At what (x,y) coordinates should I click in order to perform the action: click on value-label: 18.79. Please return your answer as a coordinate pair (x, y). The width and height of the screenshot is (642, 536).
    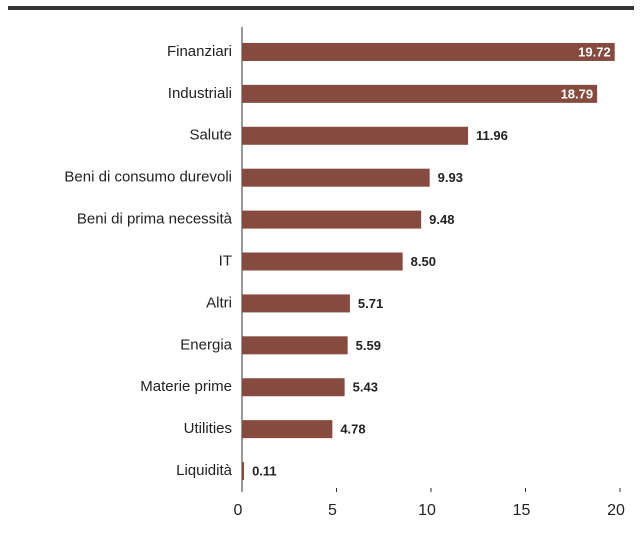
    Looking at the image, I should click on (577, 93).